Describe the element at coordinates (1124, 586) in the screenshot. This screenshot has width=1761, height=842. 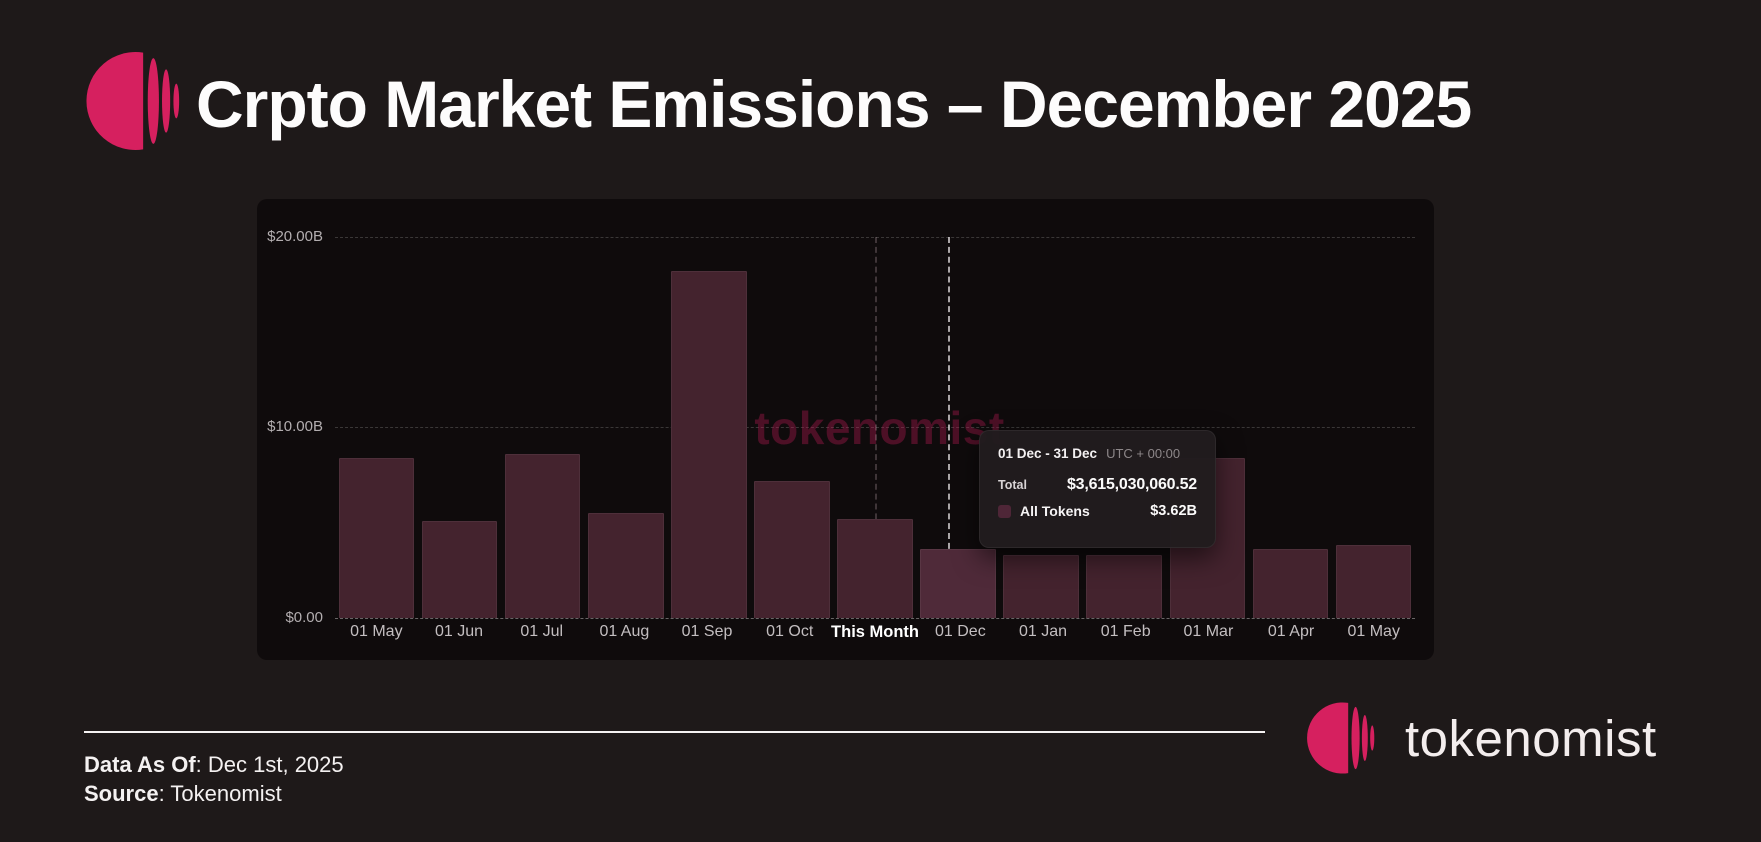
I see `bar-9-01-feb` at that location.